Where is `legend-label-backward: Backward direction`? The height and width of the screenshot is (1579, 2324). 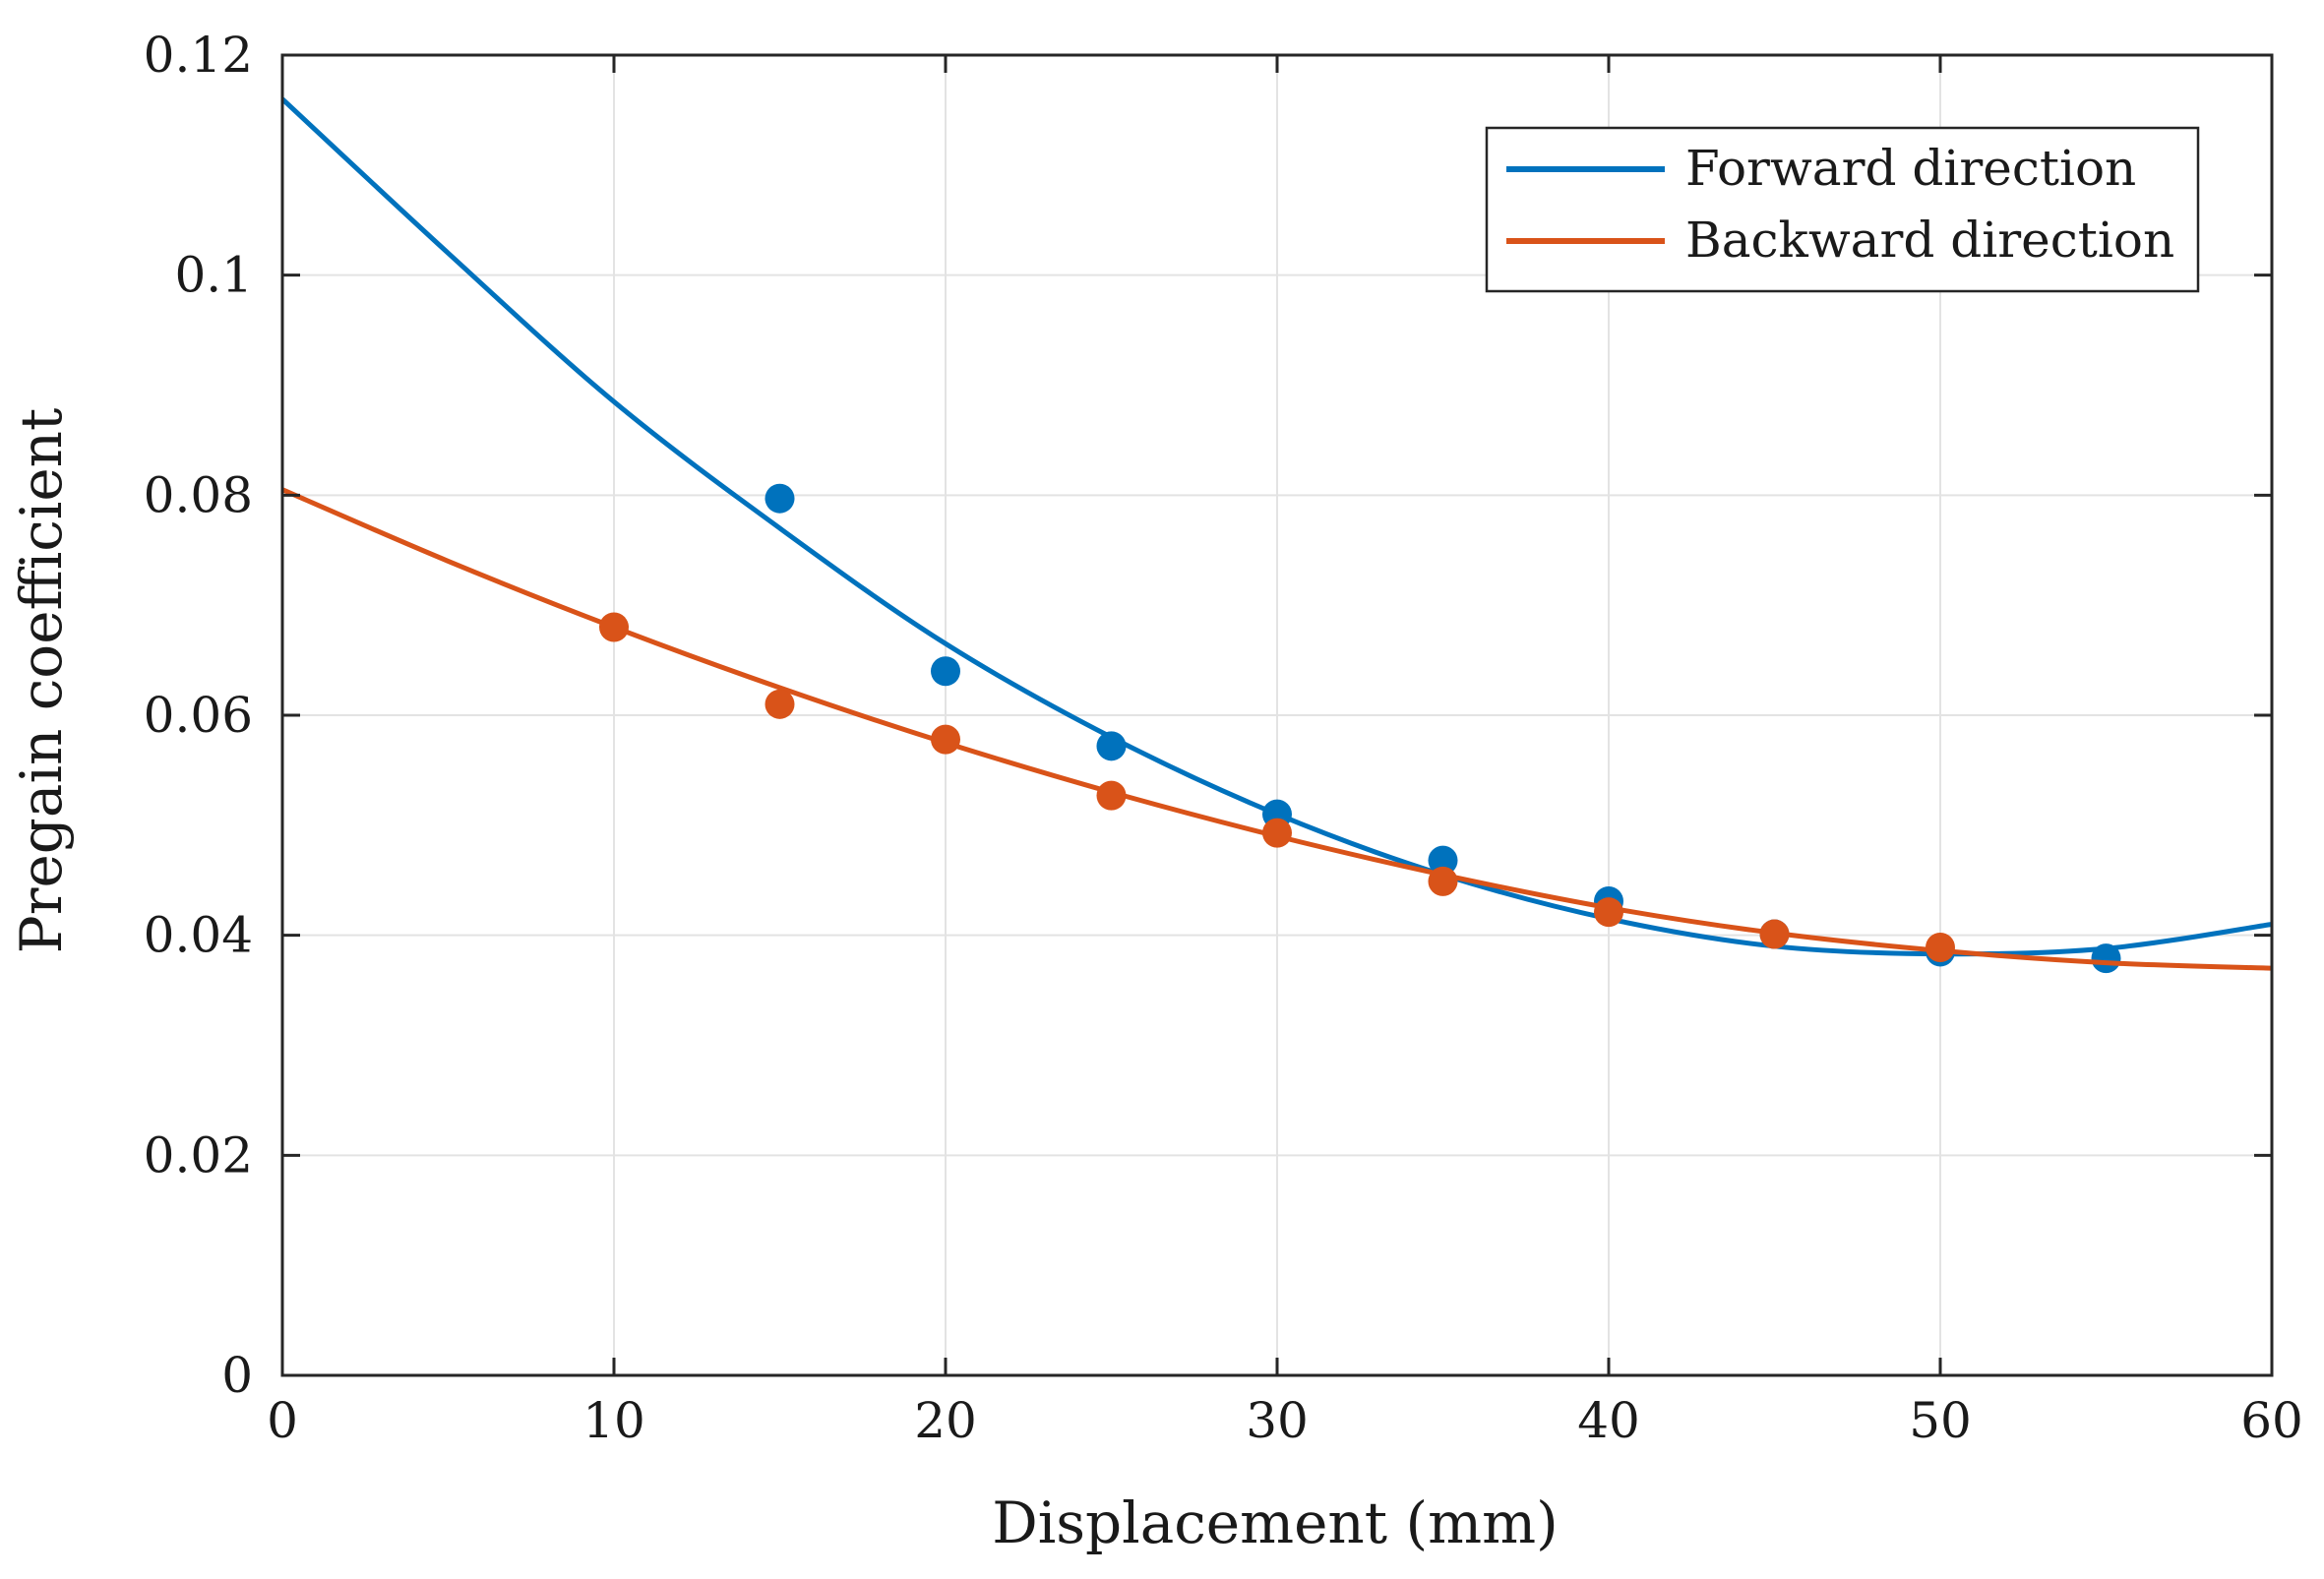 legend-label-backward: Backward direction is located at coordinates (1929, 240).